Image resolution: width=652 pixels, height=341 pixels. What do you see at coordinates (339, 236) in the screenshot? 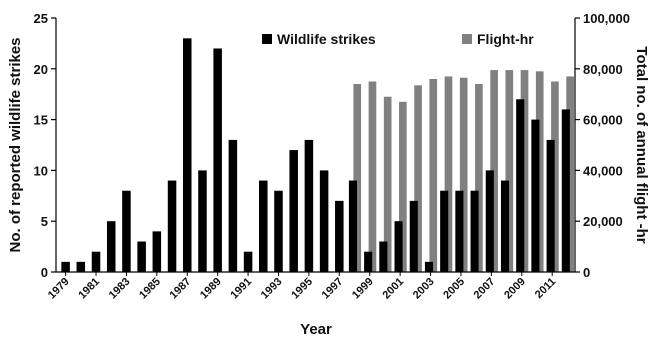
I see `bar-wildlife-strikes-1997` at bounding box center [339, 236].